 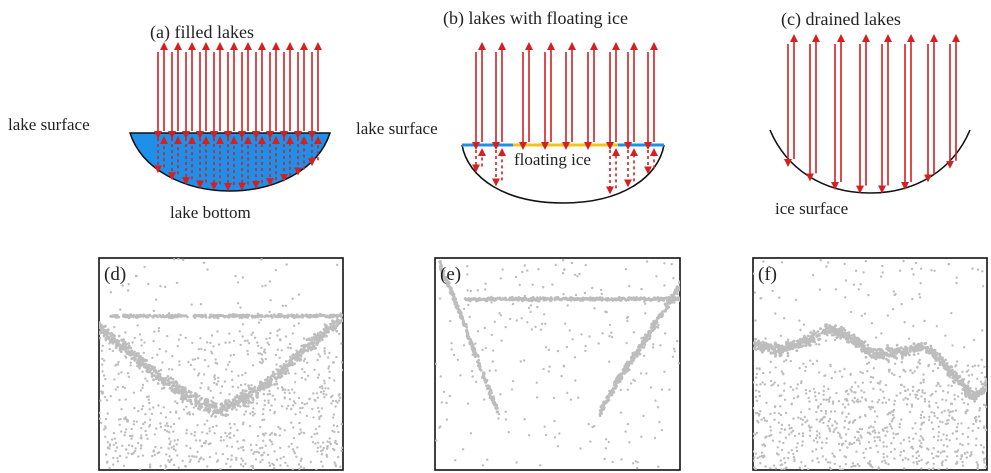 I want to click on panel-f-frame, so click(x=870, y=364).